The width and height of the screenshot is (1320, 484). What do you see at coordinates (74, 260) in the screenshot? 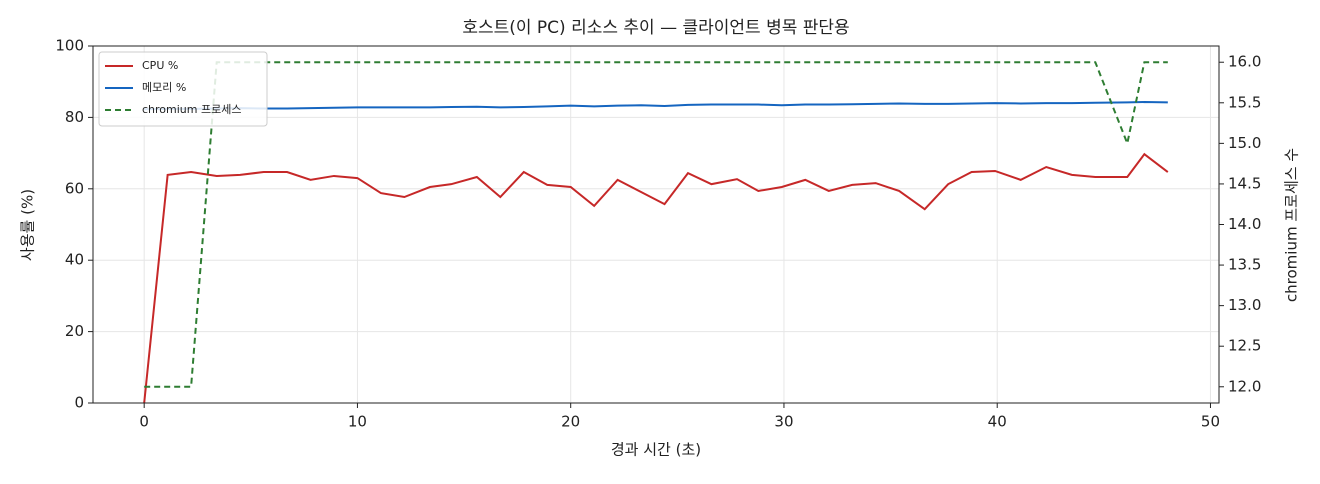
I see `y-tick-label: 40` at bounding box center [74, 260].